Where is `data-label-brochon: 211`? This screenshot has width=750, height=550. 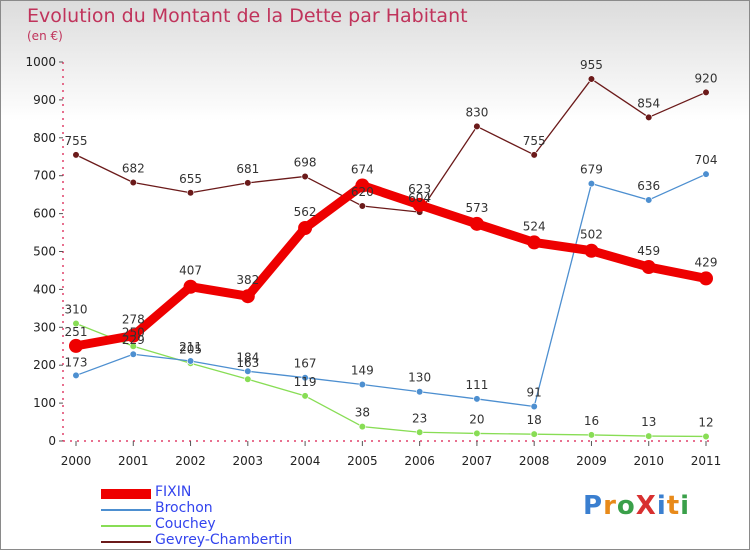 data-label-brochon: 211 is located at coordinates (190, 347).